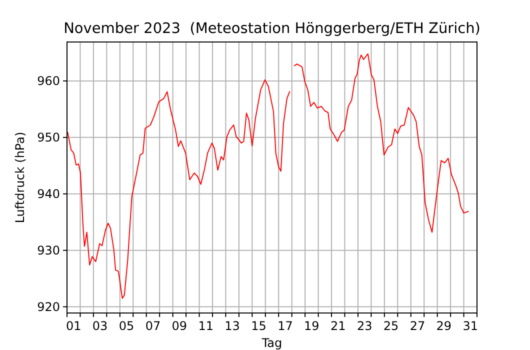 Image resolution: width=530 pixels, height=350 pixels. What do you see at coordinates (285, 326) in the screenshot?
I see `x-tick-label: 17` at bounding box center [285, 326].